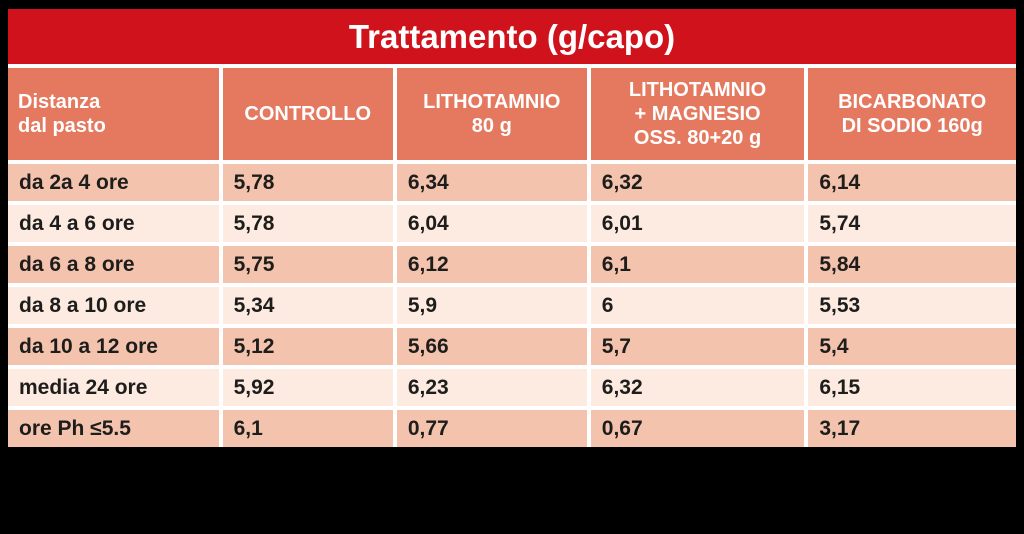  What do you see at coordinates (912, 114) in the screenshot?
I see `column-header-bicarbonato: BICARBONATO DI SODIO 160g` at bounding box center [912, 114].